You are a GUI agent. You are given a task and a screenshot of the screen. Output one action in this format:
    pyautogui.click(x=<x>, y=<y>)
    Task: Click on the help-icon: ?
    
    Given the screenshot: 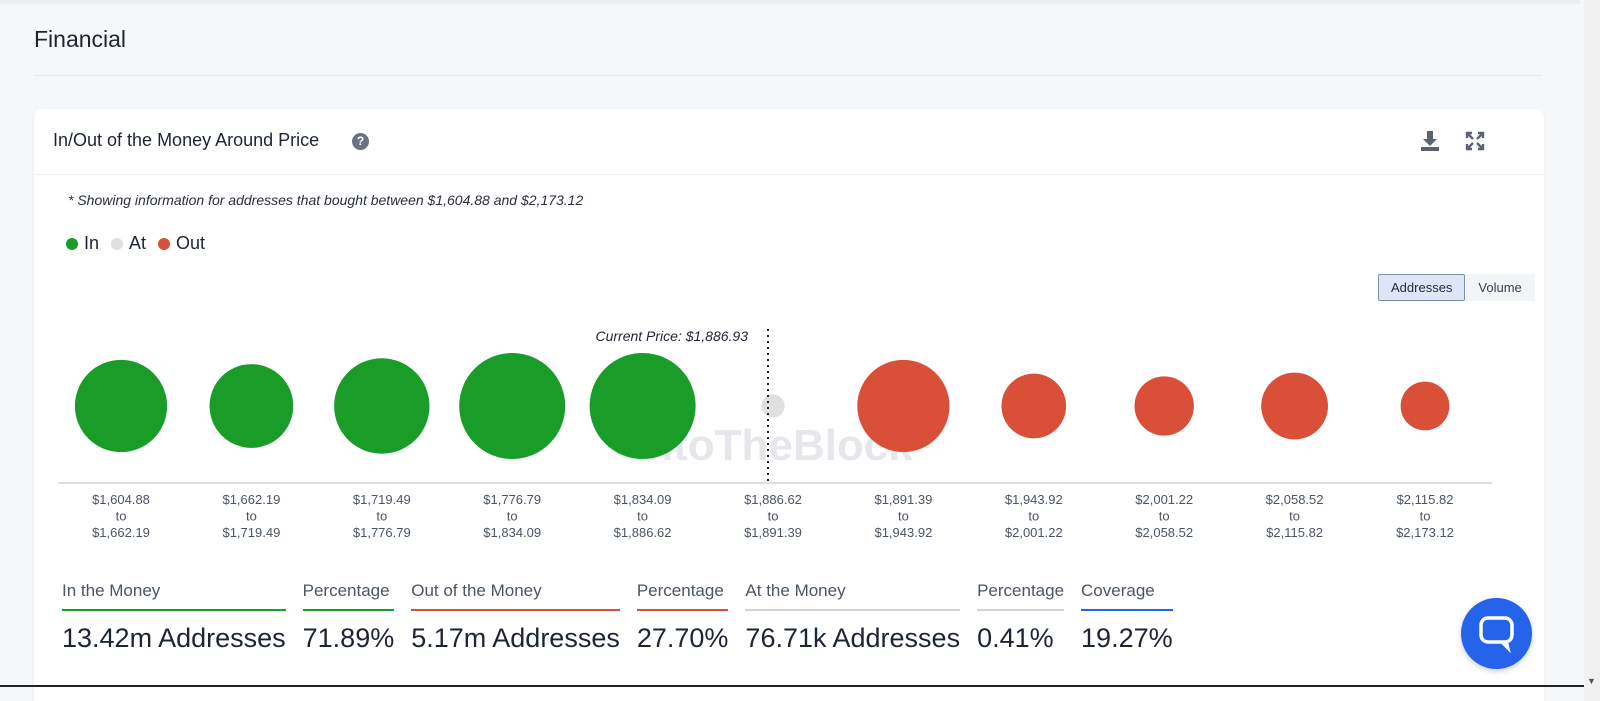 What is the action you would take?
    pyautogui.click(x=360, y=141)
    